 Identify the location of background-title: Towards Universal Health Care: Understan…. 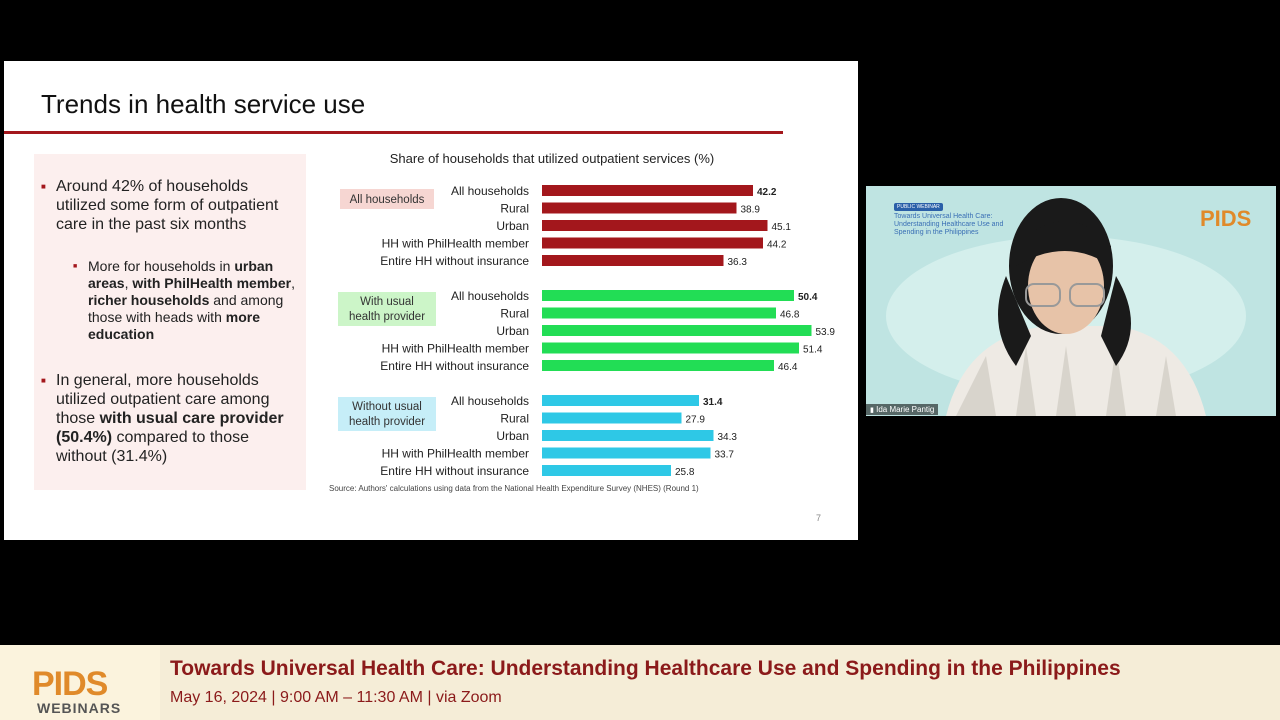
(949, 224).